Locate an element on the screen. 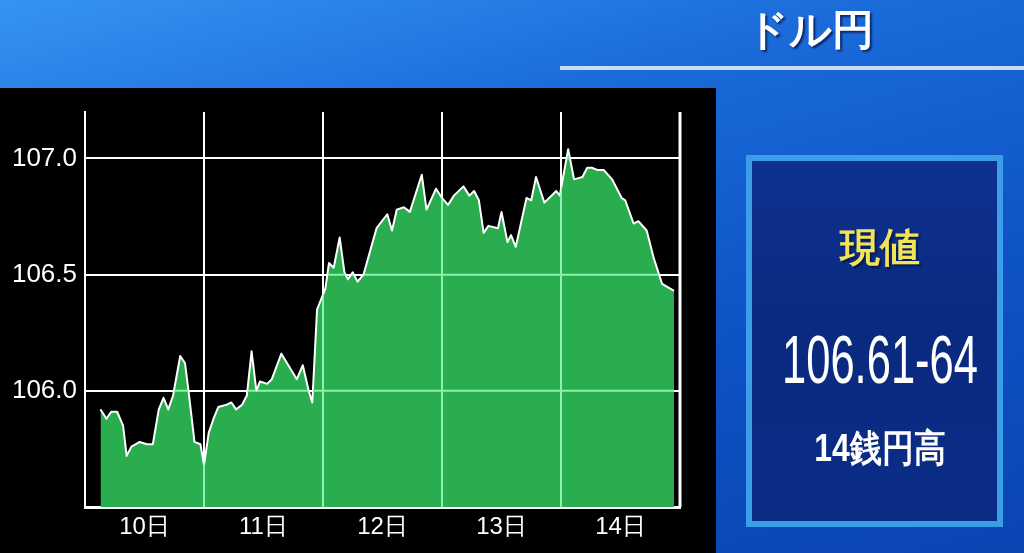 The width and height of the screenshot is (1024, 553). x-tick-label: 14日 is located at coordinates (620, 526).